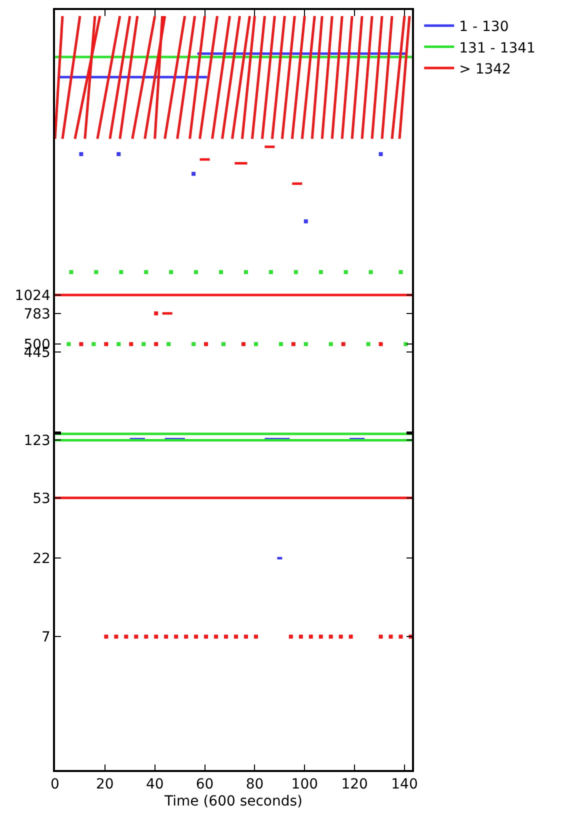 The width and height of the screenshot is (574, 823). Describe the element at coordinates (55, 784) in the screenshot. I see `x-tick-label: 0` at that location.